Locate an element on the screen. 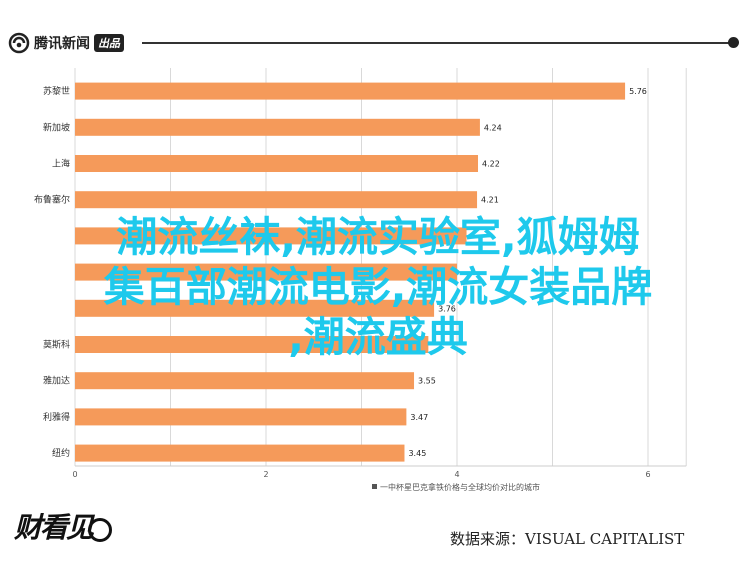  data-label: 3.55 is located at coordinates (427, 381).